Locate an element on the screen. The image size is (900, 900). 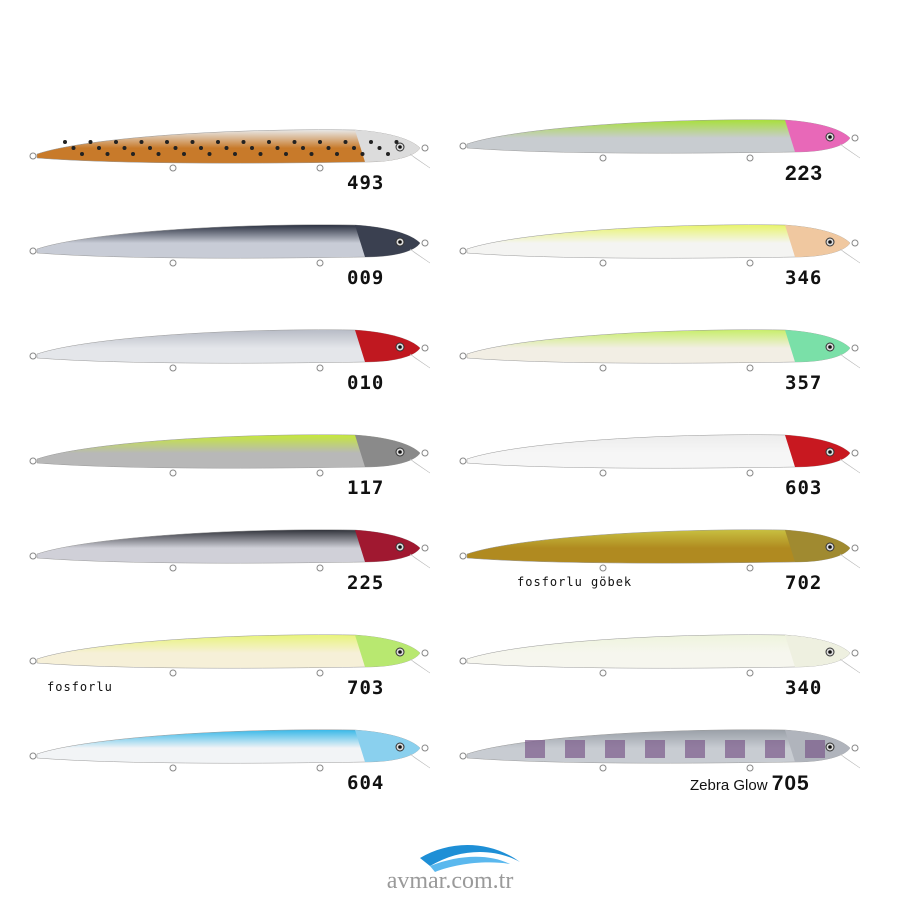
lure-code-label: Zebra Glow 705 is located at coordinates (750, 784).